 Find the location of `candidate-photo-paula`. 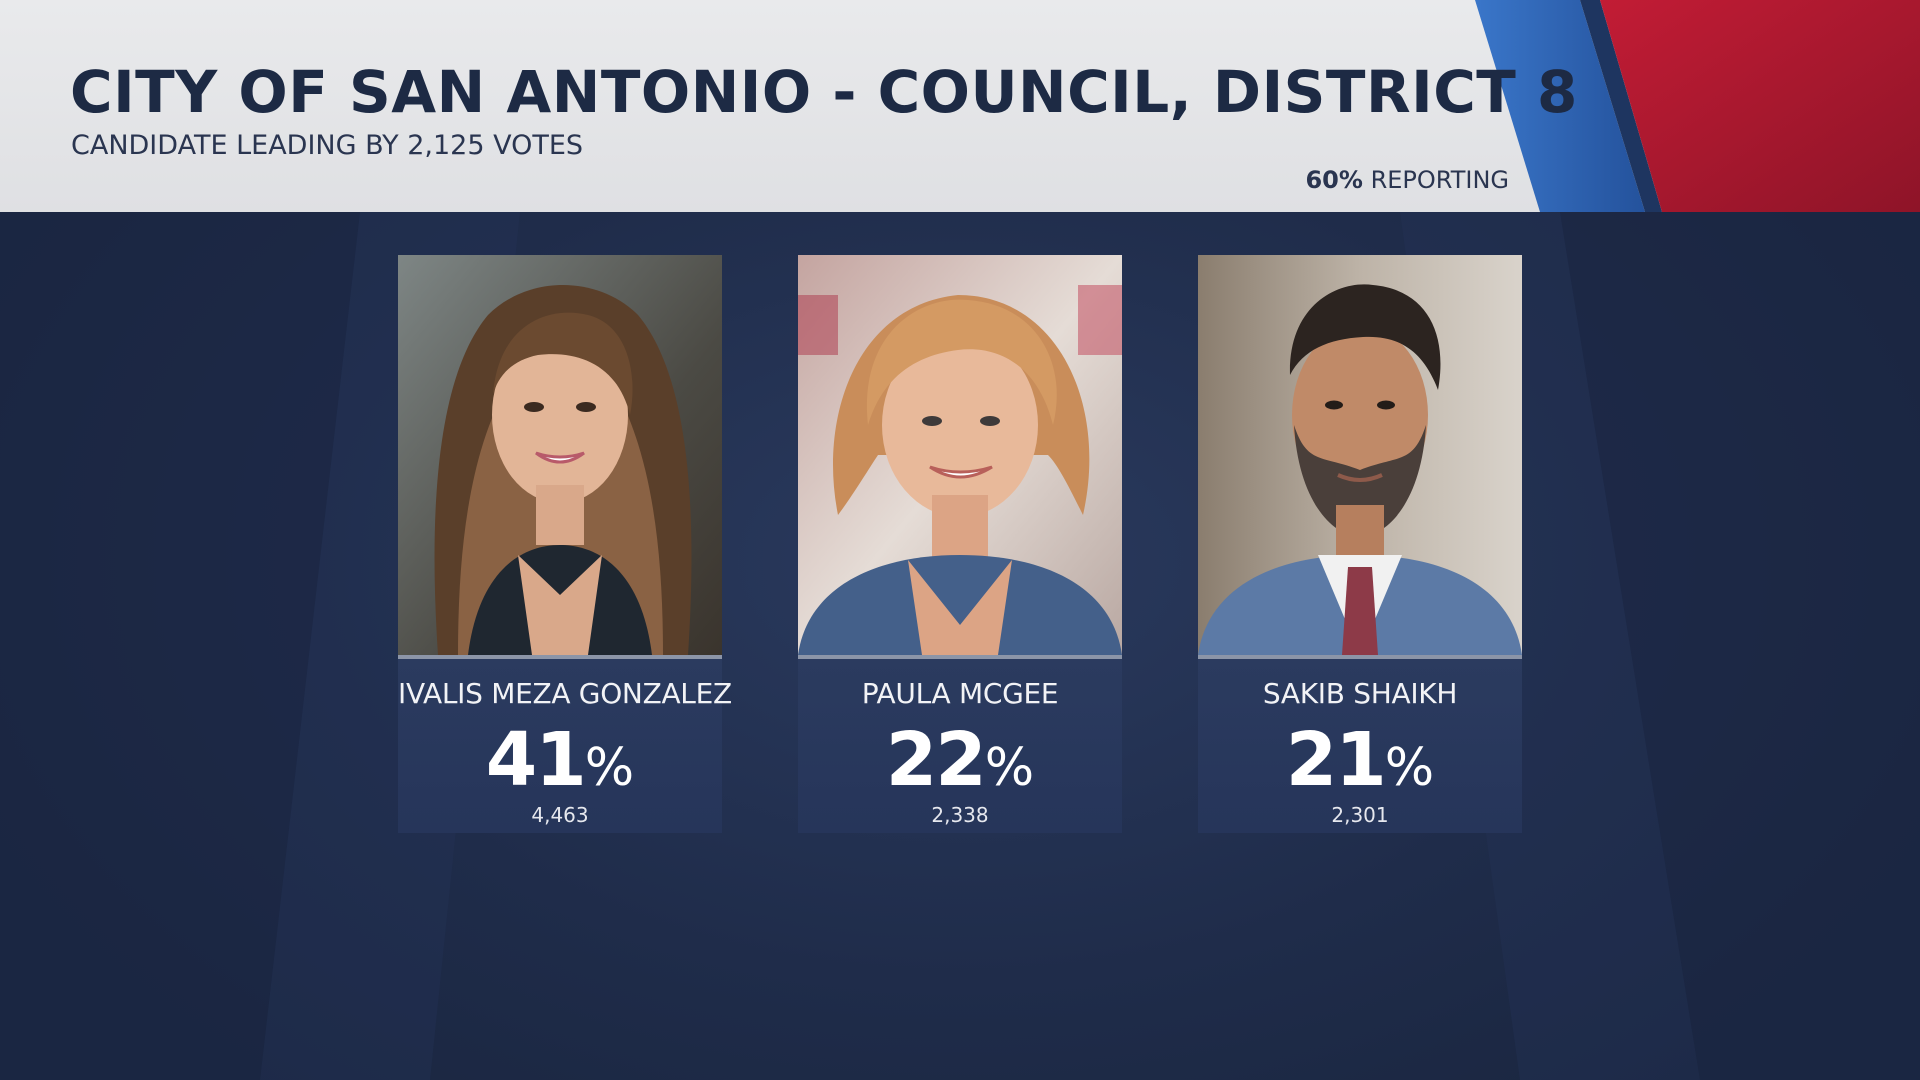

candidate-photo-paula is located at coordinates (960, 455).